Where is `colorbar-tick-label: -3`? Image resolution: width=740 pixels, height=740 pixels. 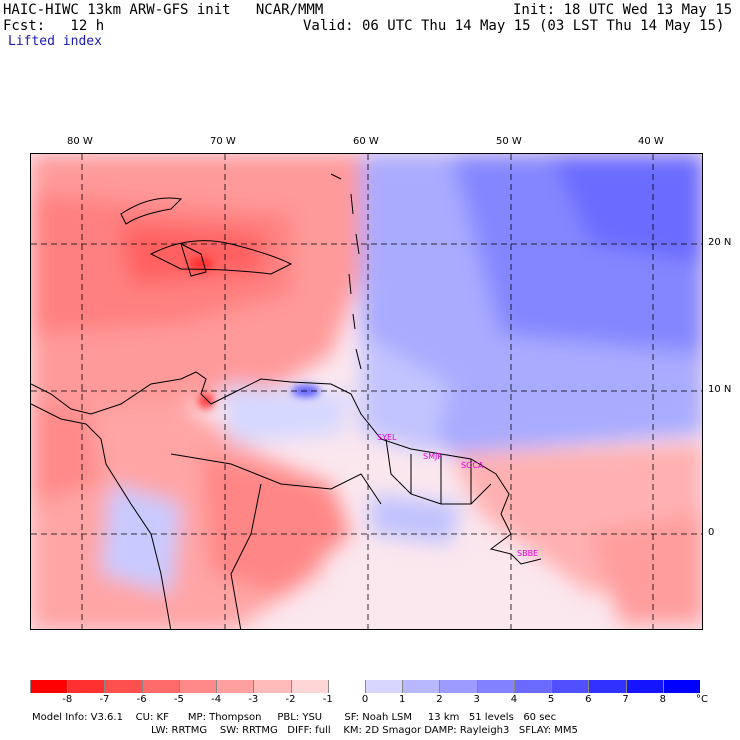
colorbar-tick-label: -3 is located at coordinates (253, 699).